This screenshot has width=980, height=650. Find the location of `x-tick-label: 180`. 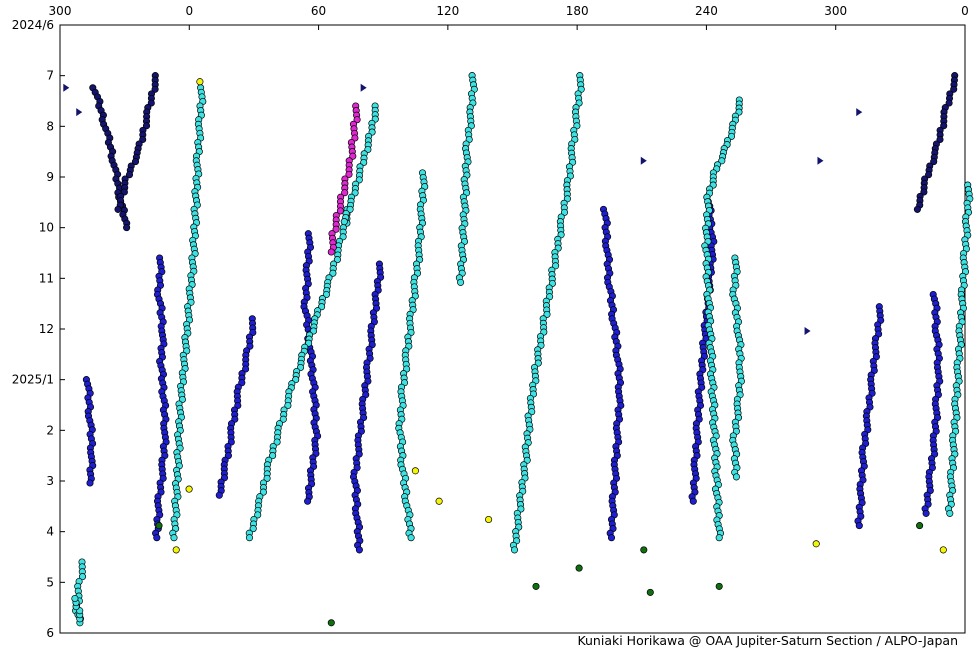

x-tick-label: 180 is located at coordinates (577, 11).